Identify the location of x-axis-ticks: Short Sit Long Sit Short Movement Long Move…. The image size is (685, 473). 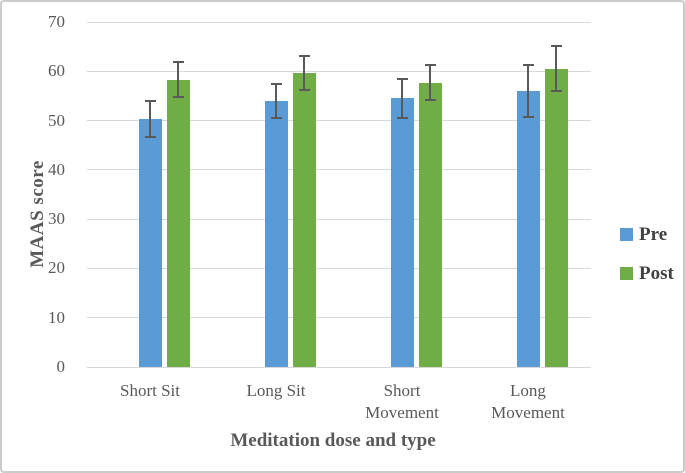
(339, 403).